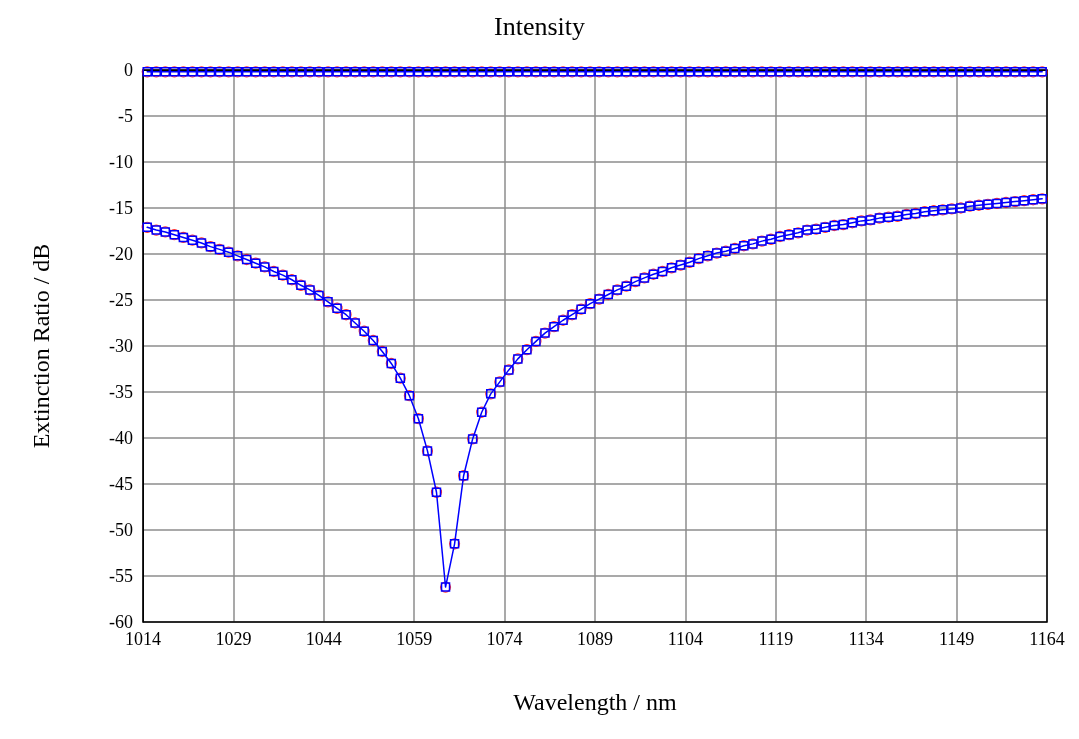 This screenshot has width=1079, height=739. I want to click on x-tick-label: 1104, so click(685, 639).